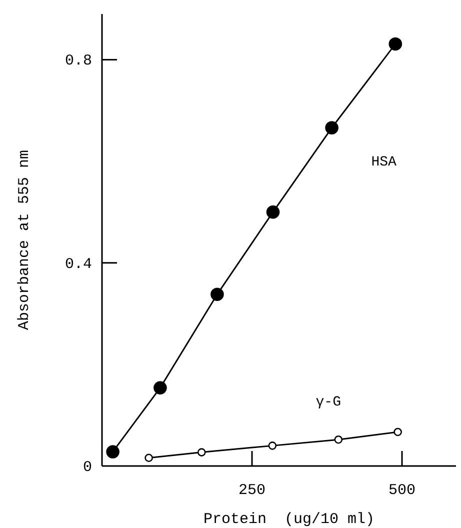 The image size is (461, 528). Describe the element at coordinates (78, 264) in the screenshot. I see `y-tick-label: 0.4` at that location.